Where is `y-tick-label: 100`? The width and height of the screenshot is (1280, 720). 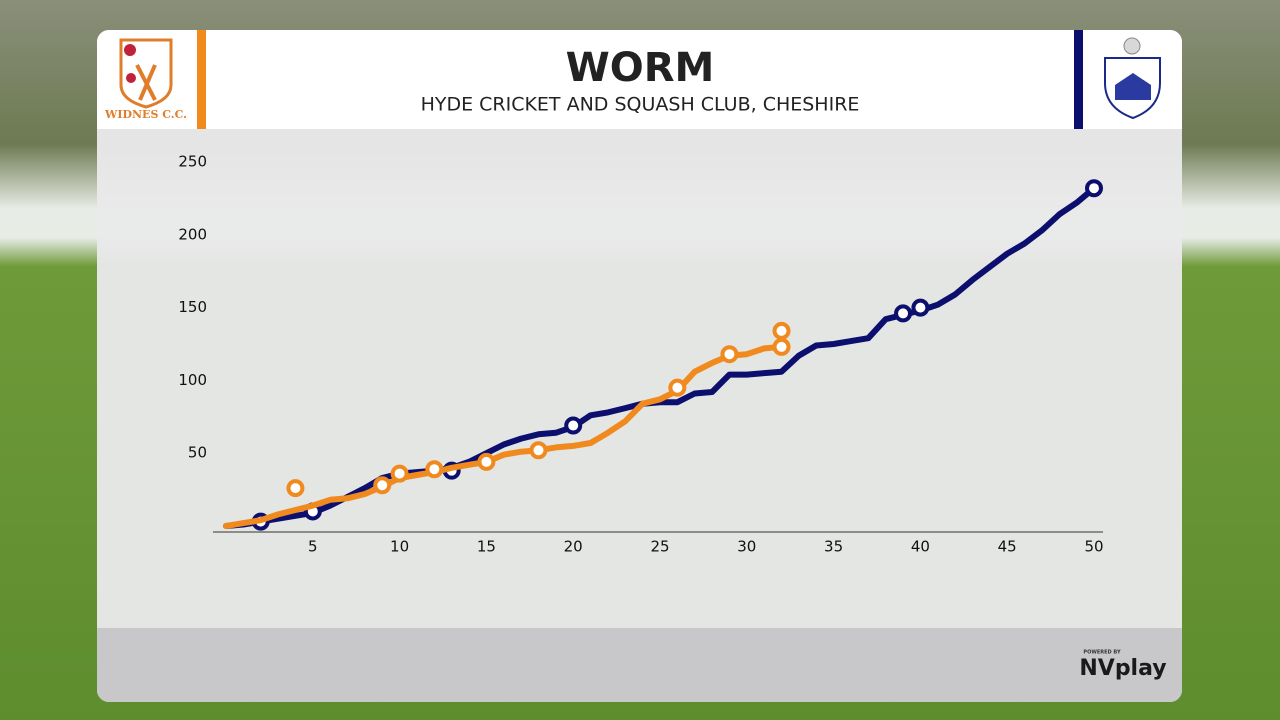 y-tick-label: 100 is located at coordinates (192, 380).